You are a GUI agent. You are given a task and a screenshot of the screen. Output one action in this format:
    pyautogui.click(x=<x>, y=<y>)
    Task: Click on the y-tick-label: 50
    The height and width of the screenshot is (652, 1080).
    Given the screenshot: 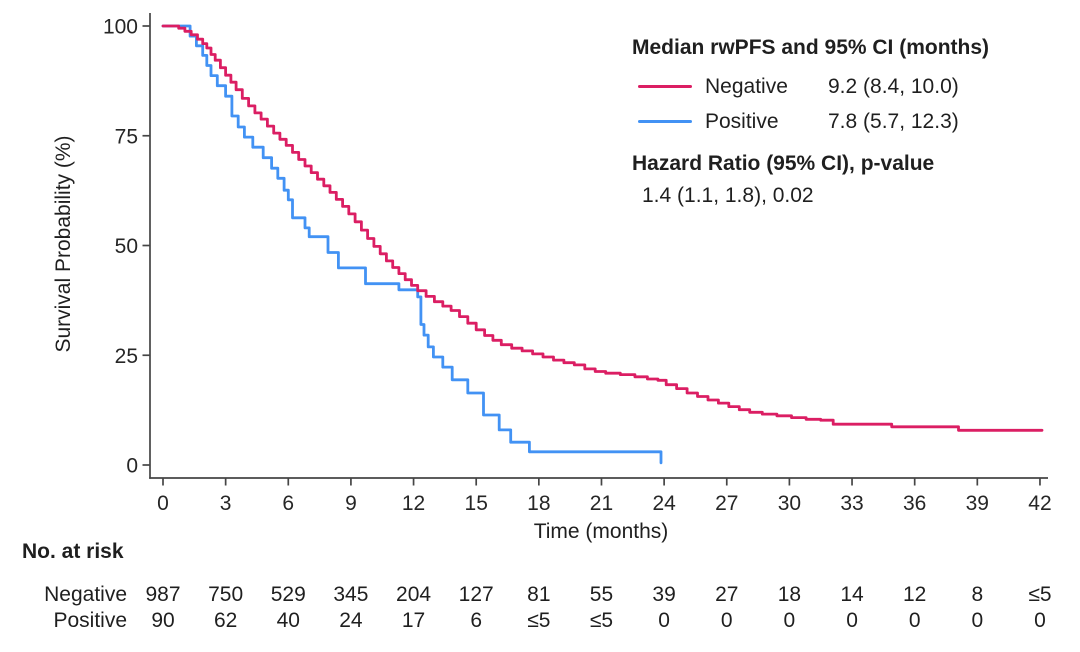 What is the action you would take?
    pyautogui.click(x=126, y=246)
    